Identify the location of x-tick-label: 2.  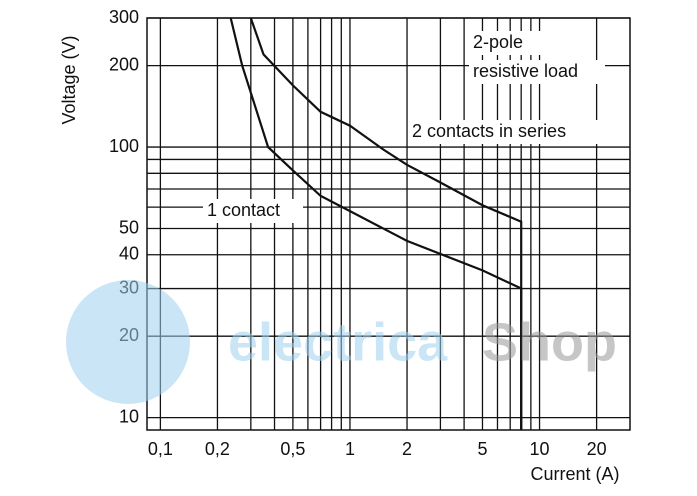
(407, 449).